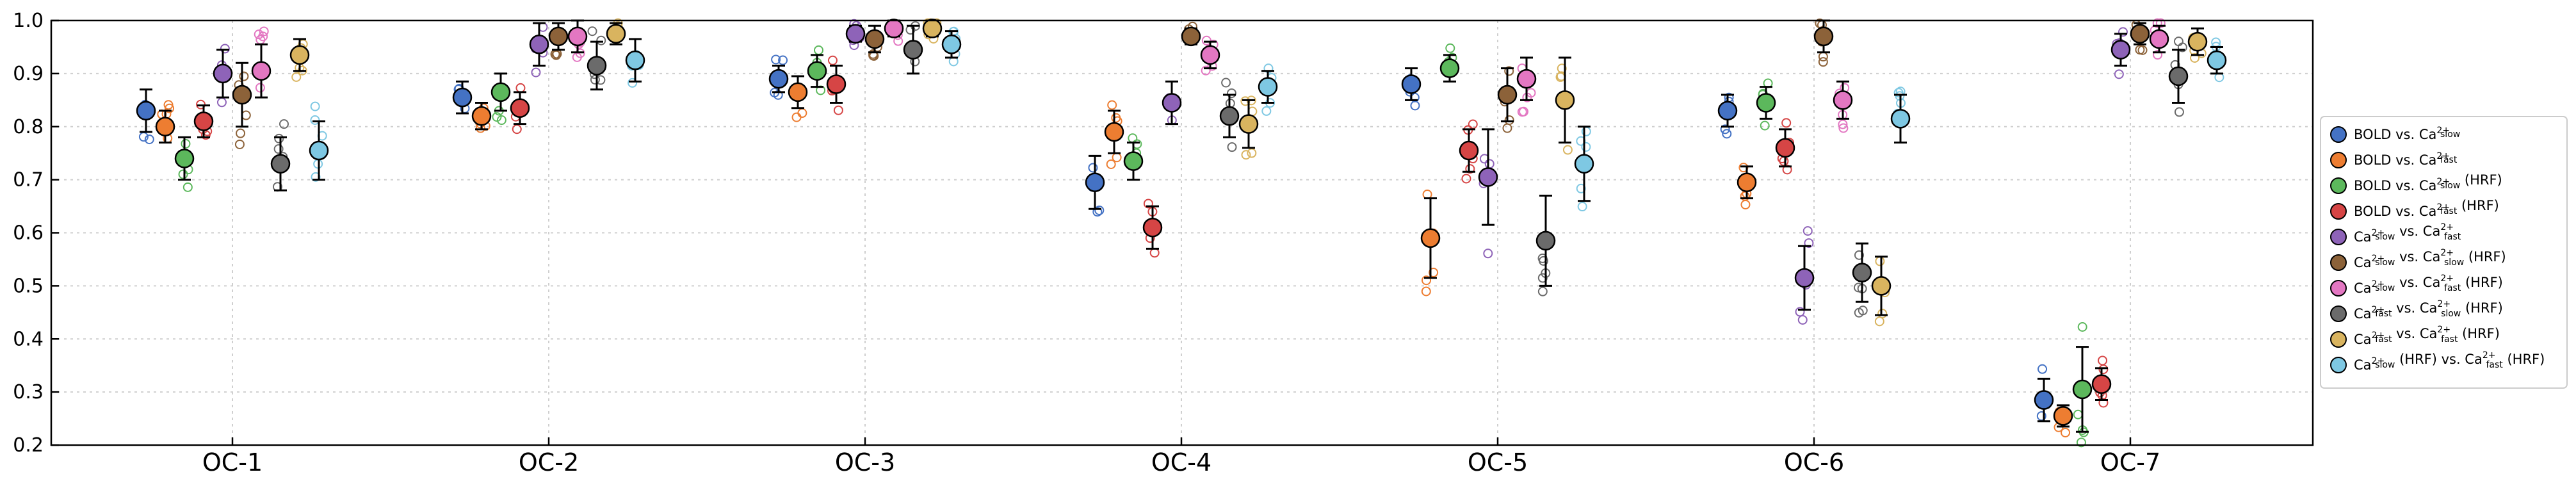 The image size is (2576, 488). I want to click on legend-label: Ca2+slow vs. Ca2+ fast (HRF), so click(2428, 284).